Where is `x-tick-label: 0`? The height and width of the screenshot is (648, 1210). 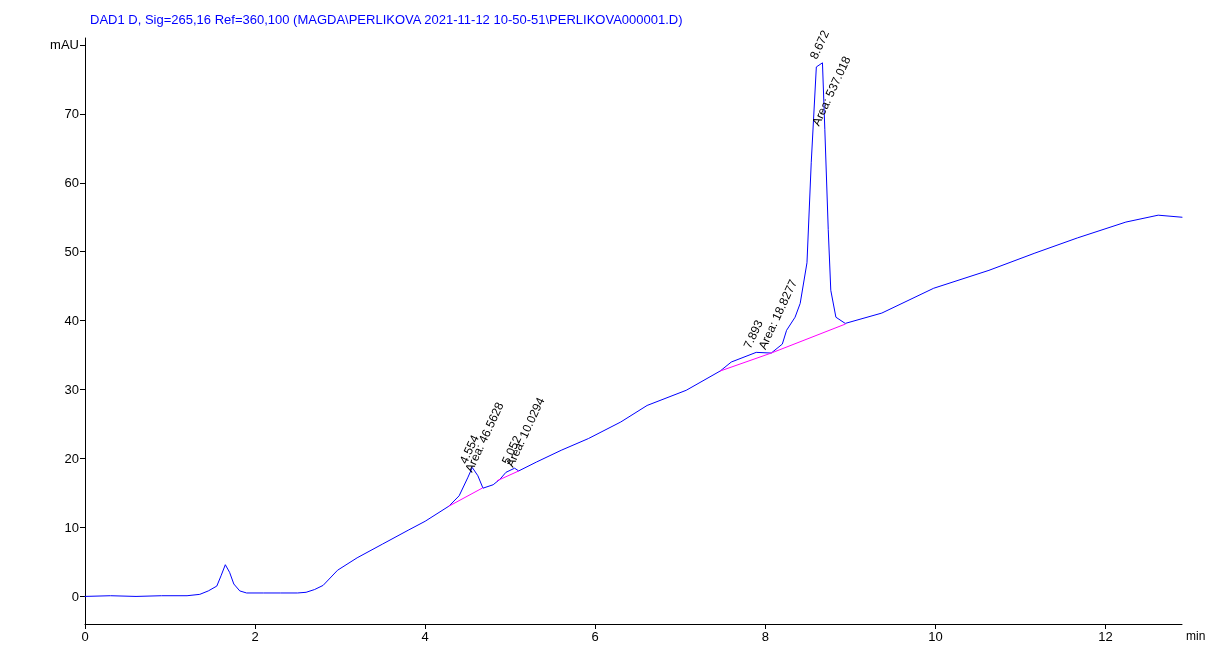 x-tick-label: 0 is located at coordinates (85, 636).